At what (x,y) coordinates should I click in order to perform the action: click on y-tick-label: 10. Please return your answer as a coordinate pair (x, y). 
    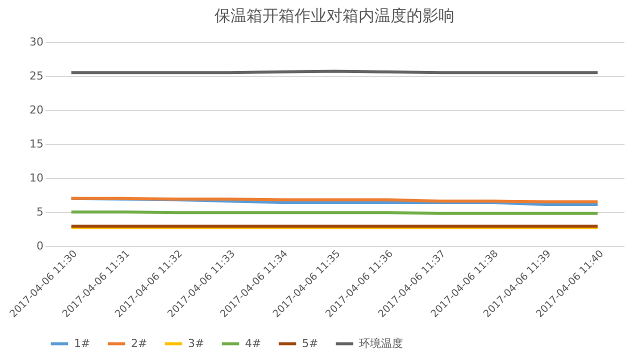
    Looking at the image, I should click on (37, 178).